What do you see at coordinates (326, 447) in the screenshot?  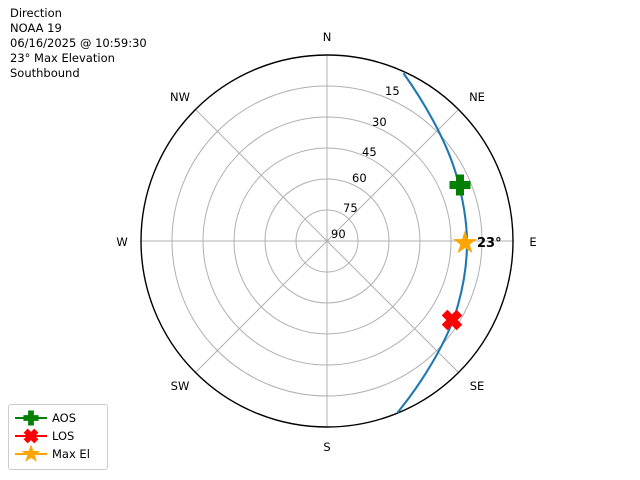 I see `compass-label-s: S` at bounding box center [326, 447].